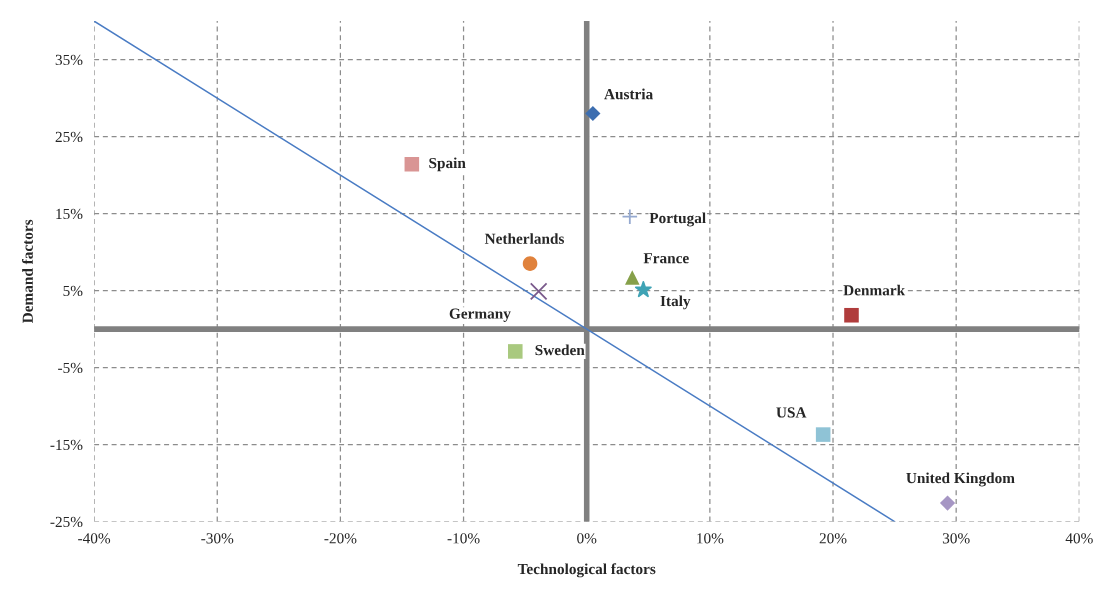  Describe the element at coordinates (66, 522) in the screenshot. I see `y-tick-label: -25%` at that location.